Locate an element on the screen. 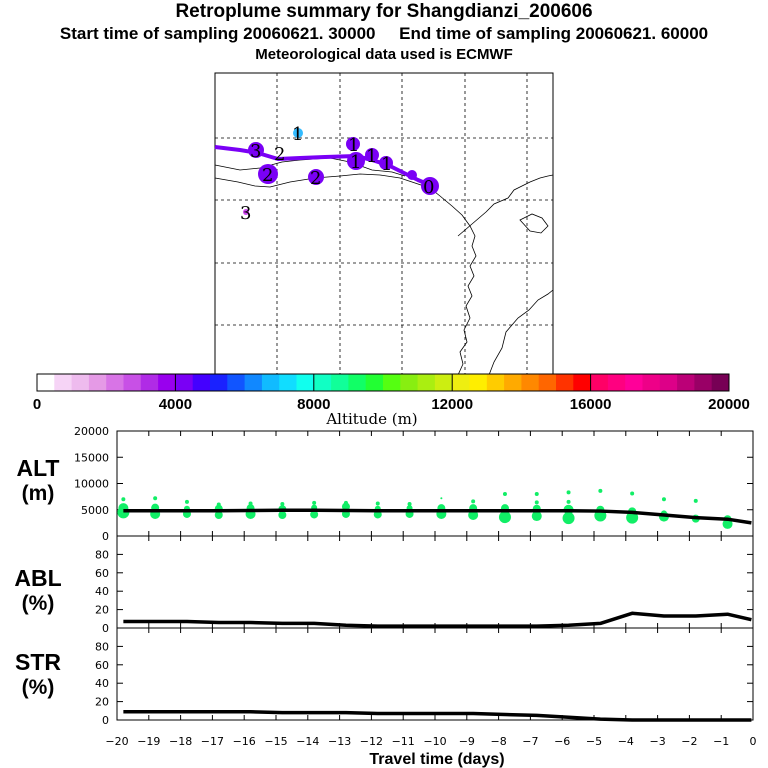 This screenshot has height=768, width=768. y-tick-label: 80 is located at coordinates (102, 646).